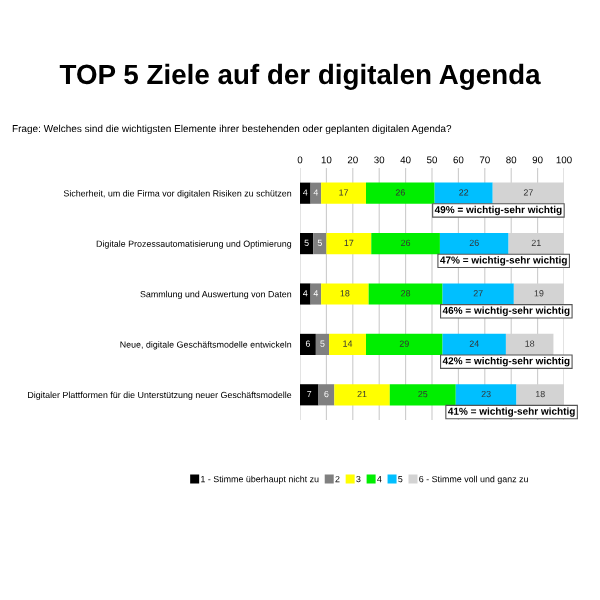 Image resolution: width=600 pixels, height=600 pixels. I want to click on chart-title: TOP 5 Ziele auf der digitalen Agenda, so click(300, 76).